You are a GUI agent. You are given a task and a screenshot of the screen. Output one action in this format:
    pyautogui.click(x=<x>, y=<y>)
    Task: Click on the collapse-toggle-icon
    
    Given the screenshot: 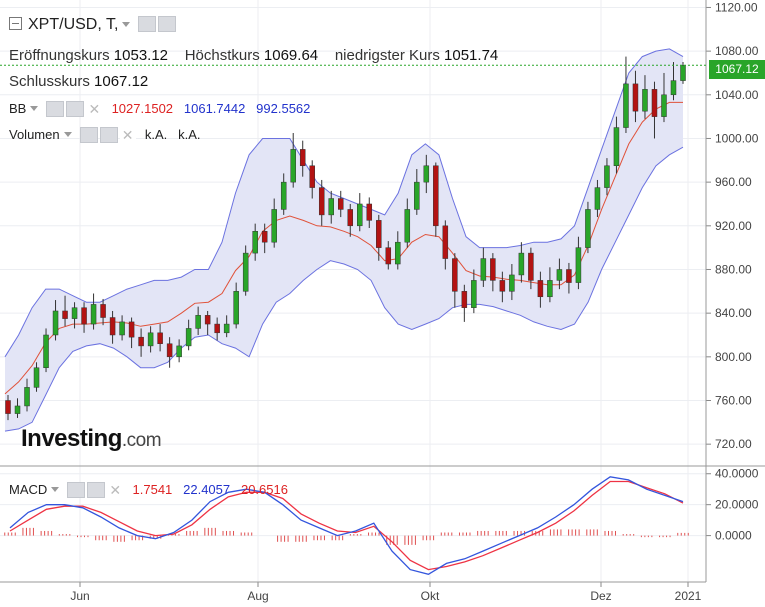 What is the action you would take?
    pyautogui.click(x=15, y=23)
    